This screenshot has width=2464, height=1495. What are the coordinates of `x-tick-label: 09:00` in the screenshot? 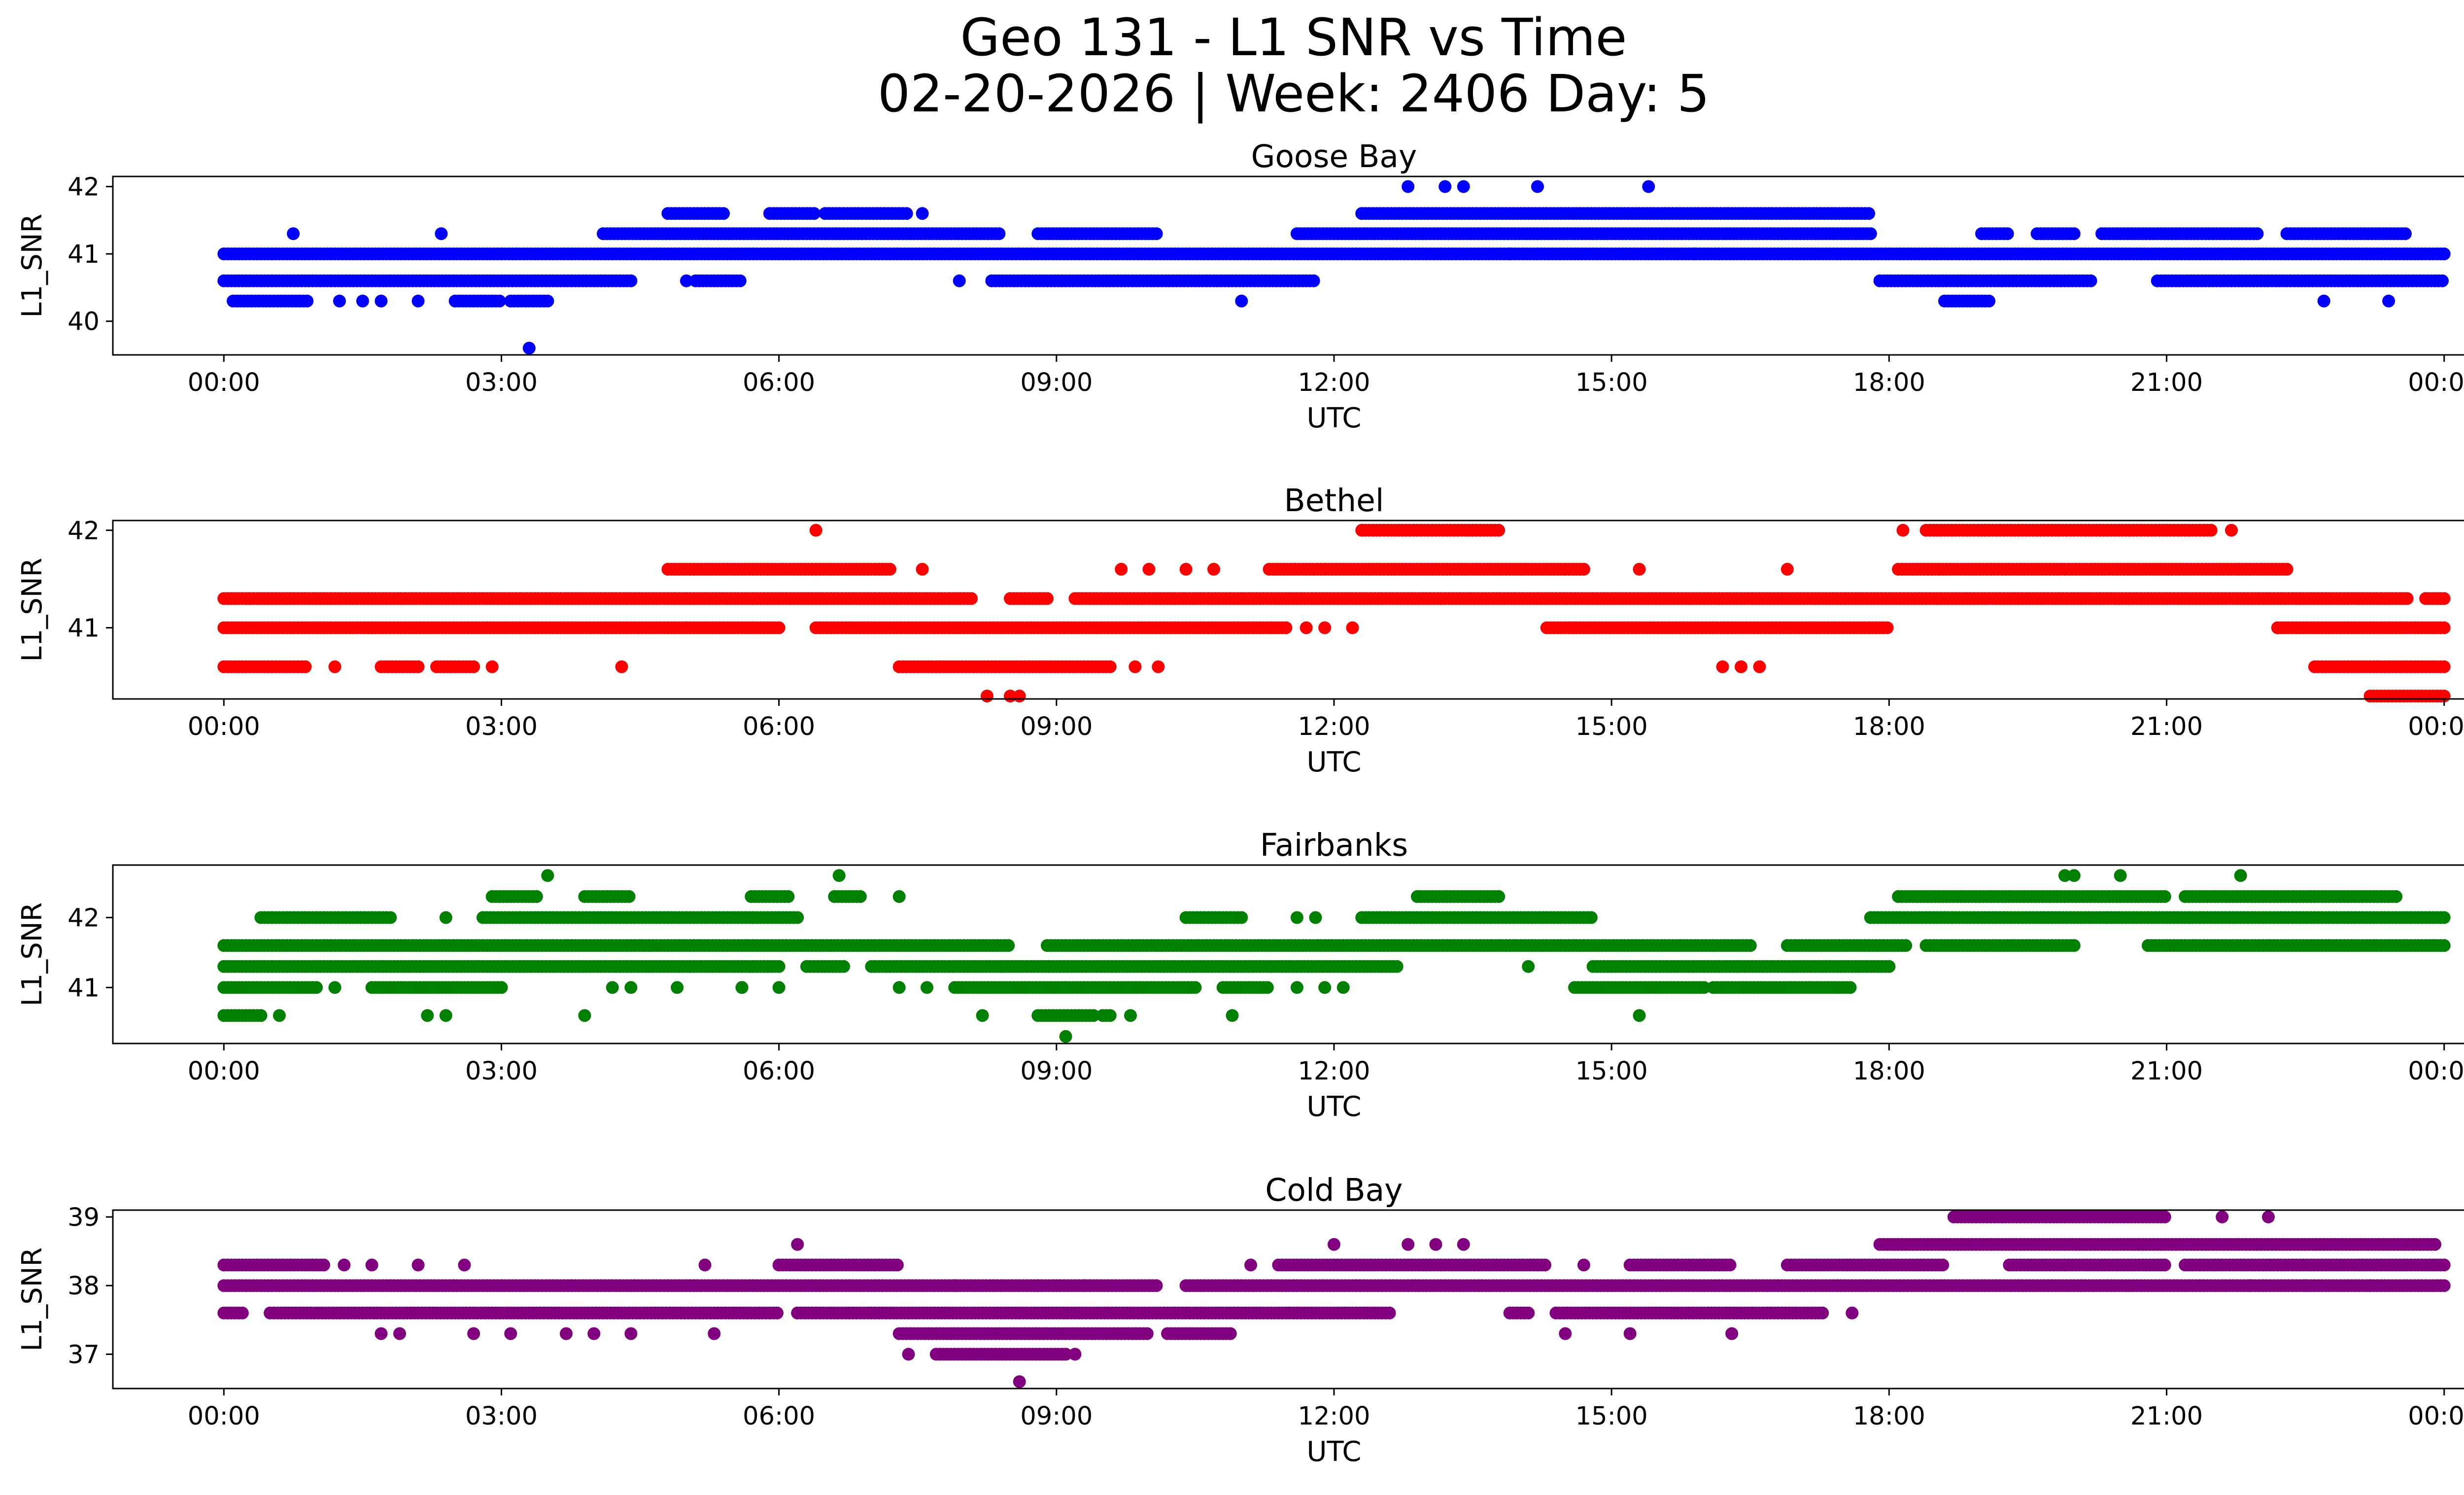 It's located at (1056, 726).